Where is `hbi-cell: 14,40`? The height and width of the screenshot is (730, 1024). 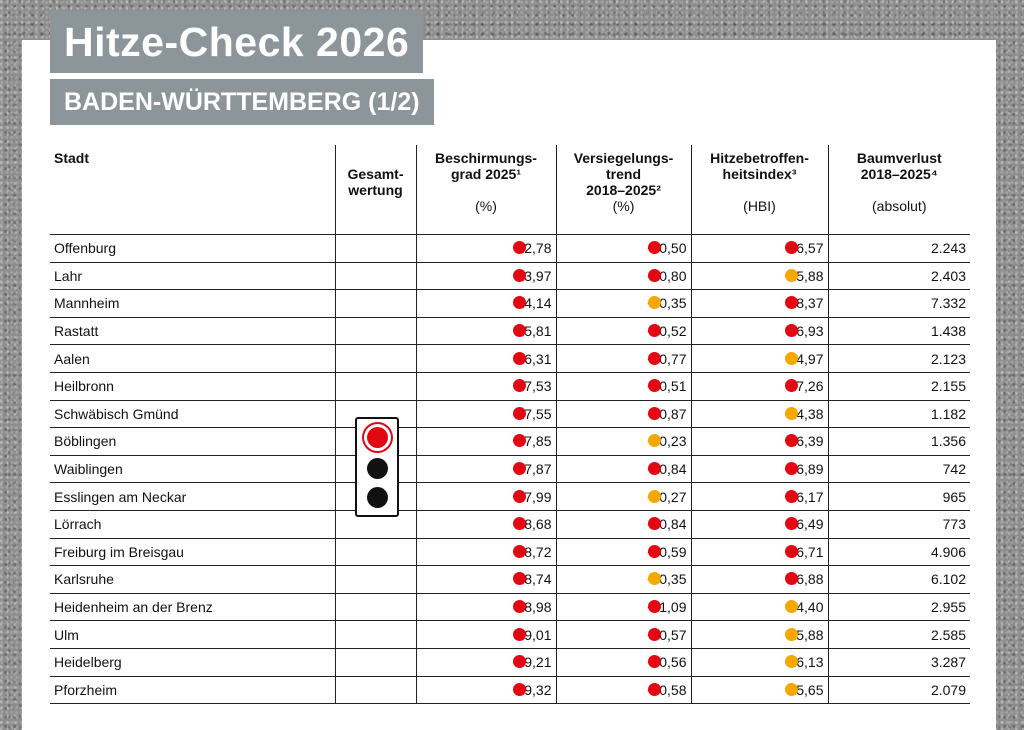
hbi-cell: 14,40 is located at coordinates (759, 607).